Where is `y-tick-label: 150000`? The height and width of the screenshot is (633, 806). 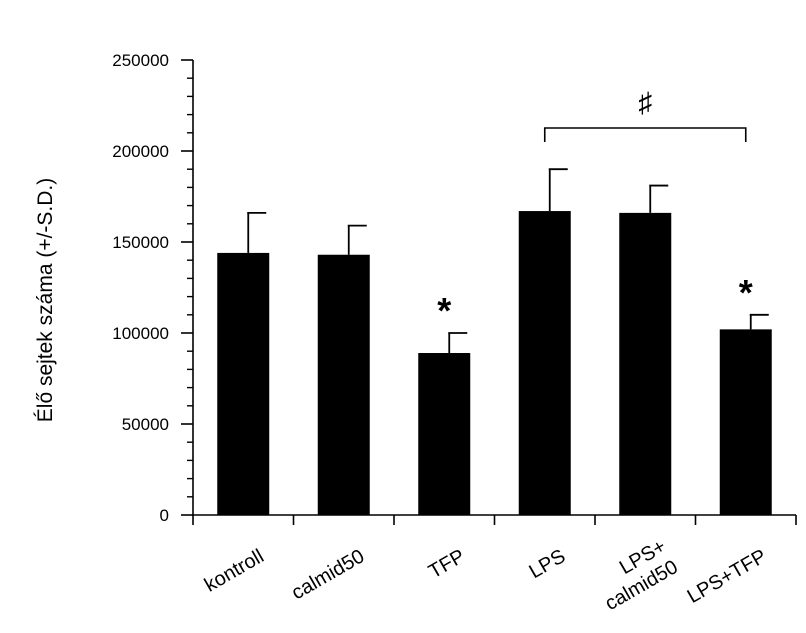
y-tick-label: 150000 is located at coordinates (140, 242).